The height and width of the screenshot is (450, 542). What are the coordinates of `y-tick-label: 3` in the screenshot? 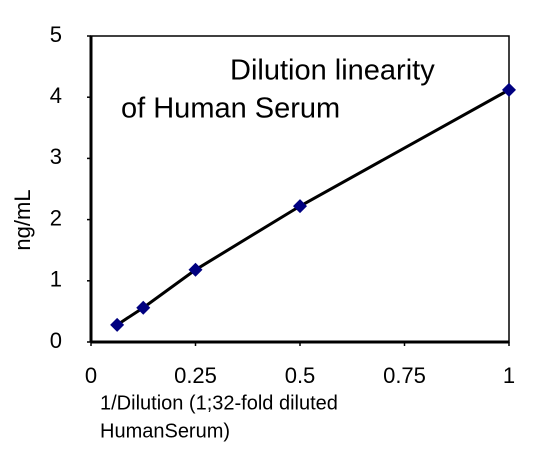 It's located at (56, 156).